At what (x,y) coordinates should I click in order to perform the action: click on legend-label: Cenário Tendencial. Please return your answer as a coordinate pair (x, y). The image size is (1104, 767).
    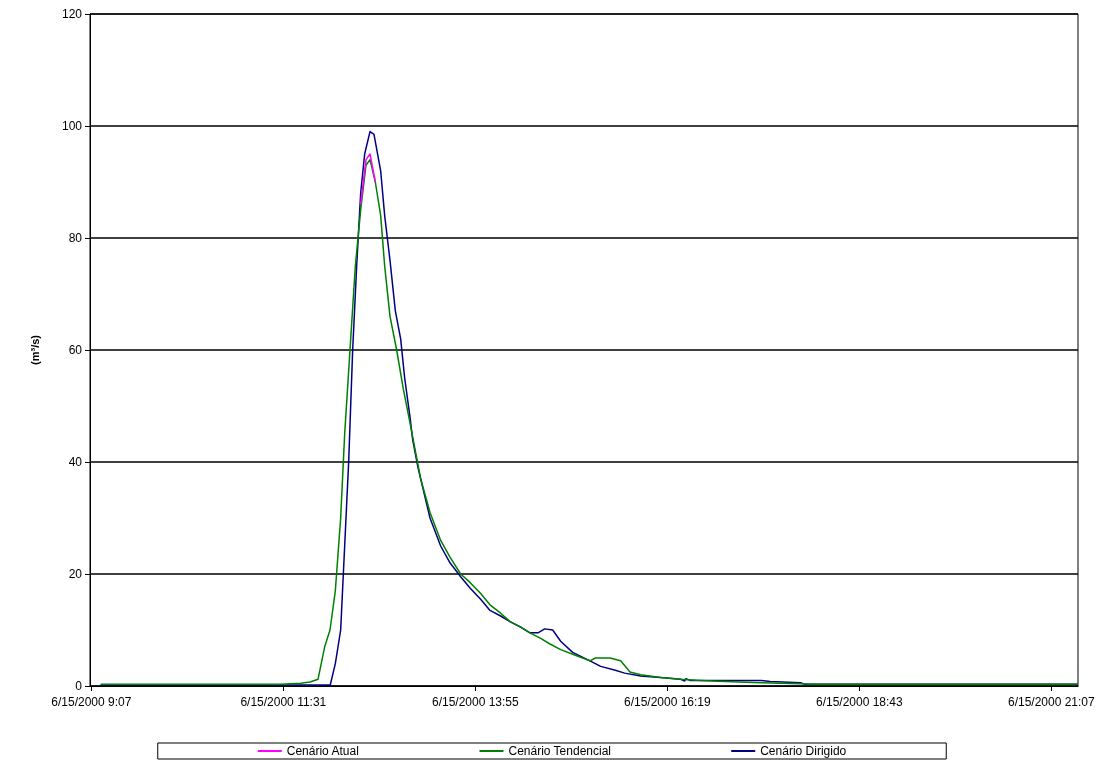
    Looking at the image, I should click on (559, 751).